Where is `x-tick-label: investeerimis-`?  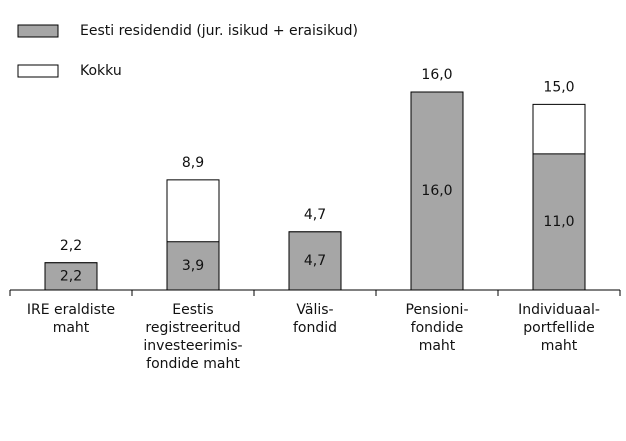 x-tick-label: investeerimis- is located at coordinates (192, 346).